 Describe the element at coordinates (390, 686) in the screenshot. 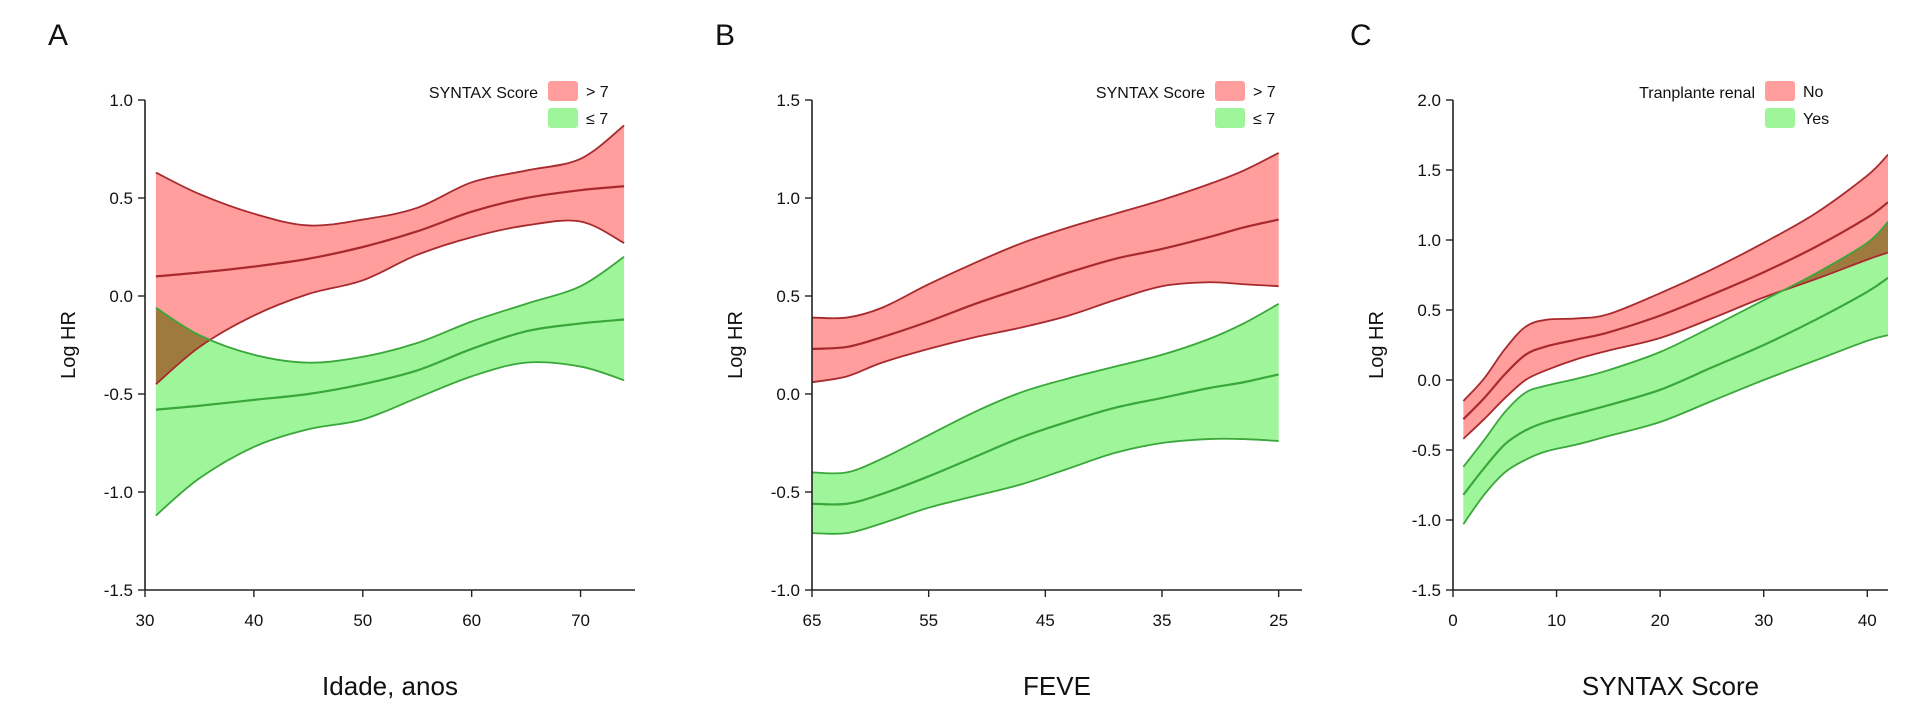

I see `x-axis-title: Idade, anos` at that location.